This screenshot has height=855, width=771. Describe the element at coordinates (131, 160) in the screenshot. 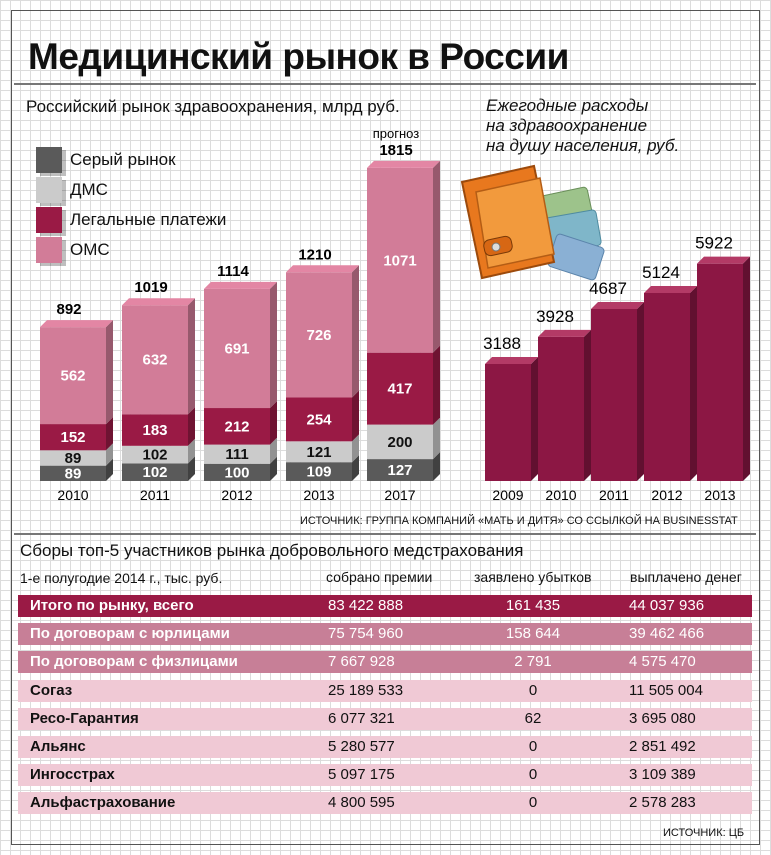

I see `legend-item: Серый рынок` at that location.